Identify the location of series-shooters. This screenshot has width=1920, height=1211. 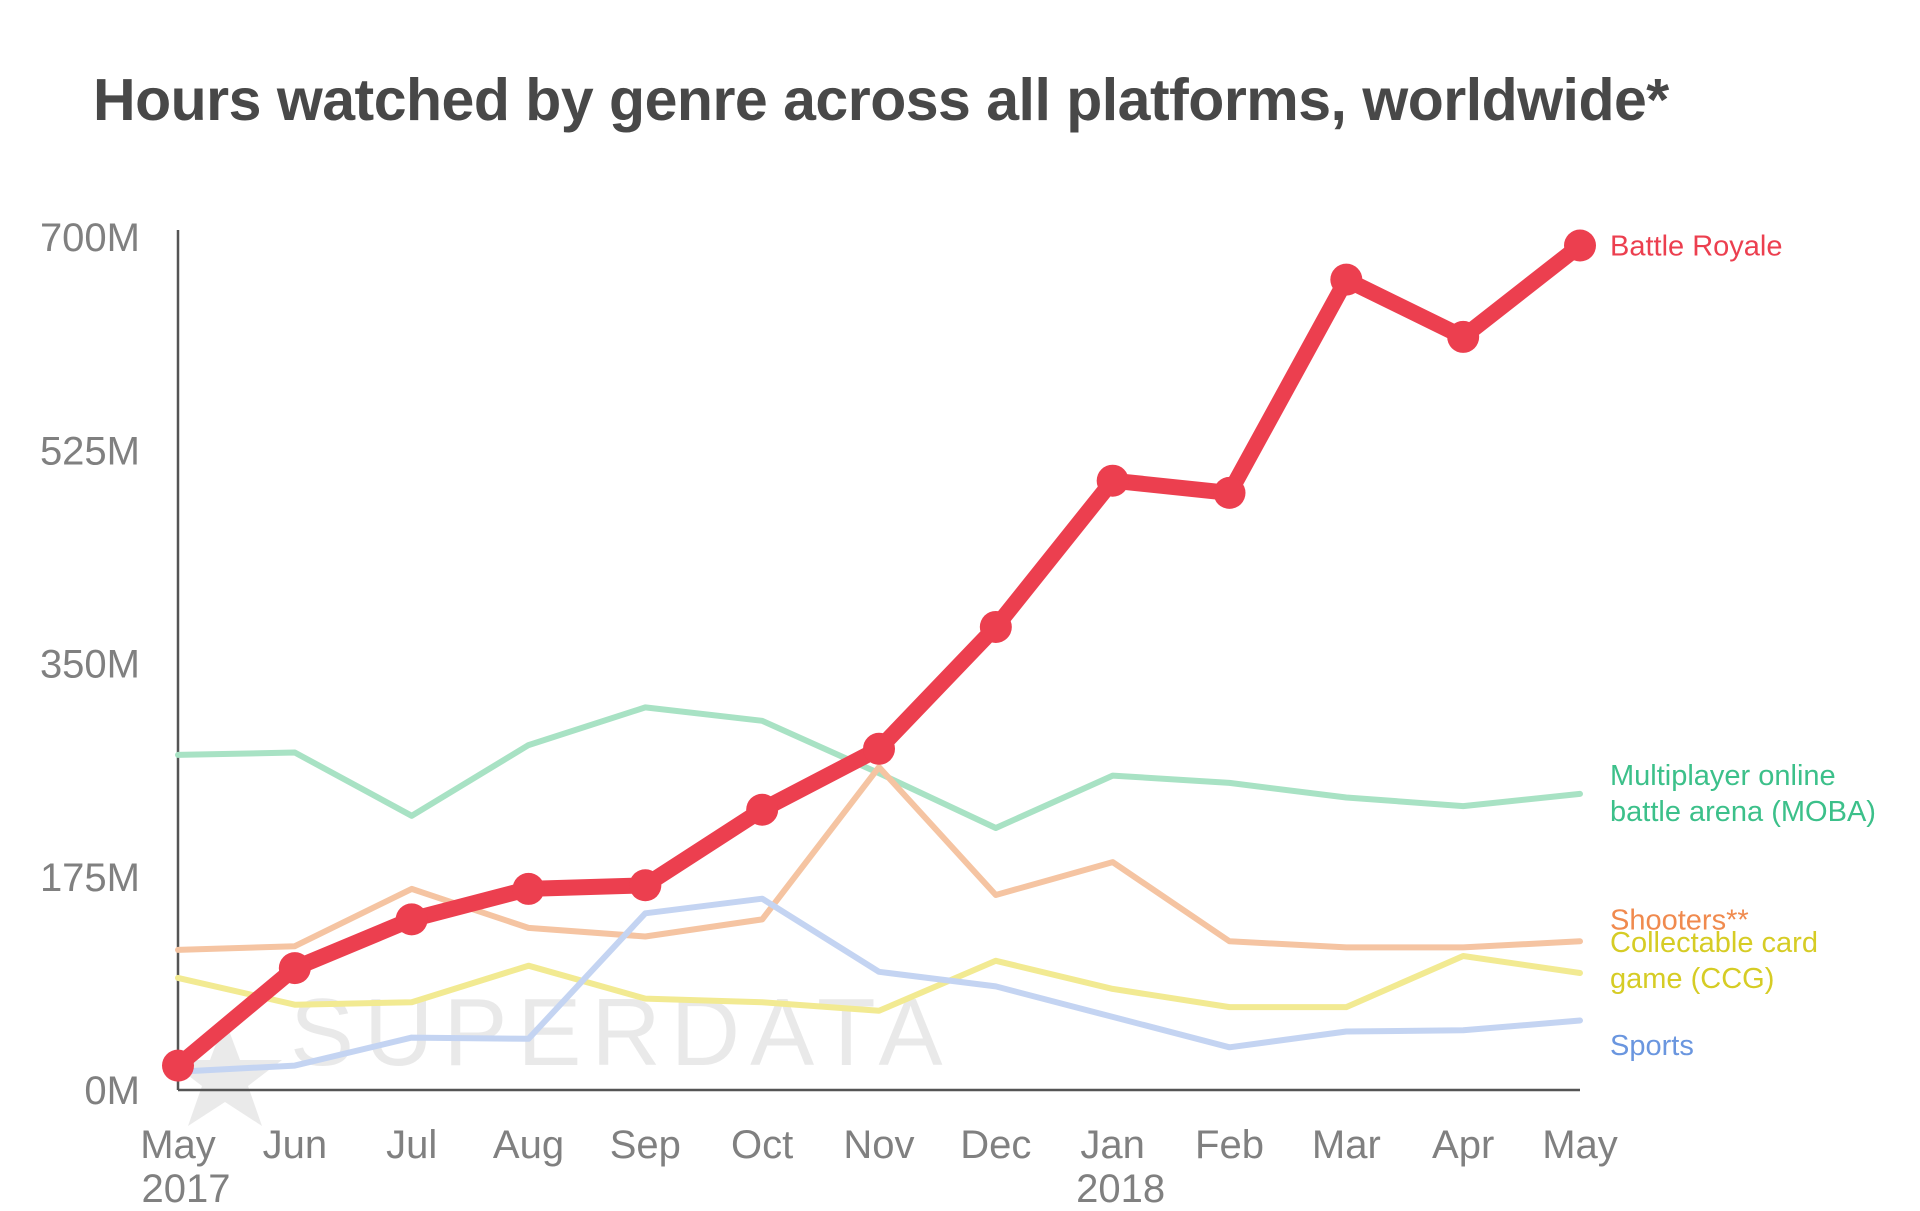
(879, 858).